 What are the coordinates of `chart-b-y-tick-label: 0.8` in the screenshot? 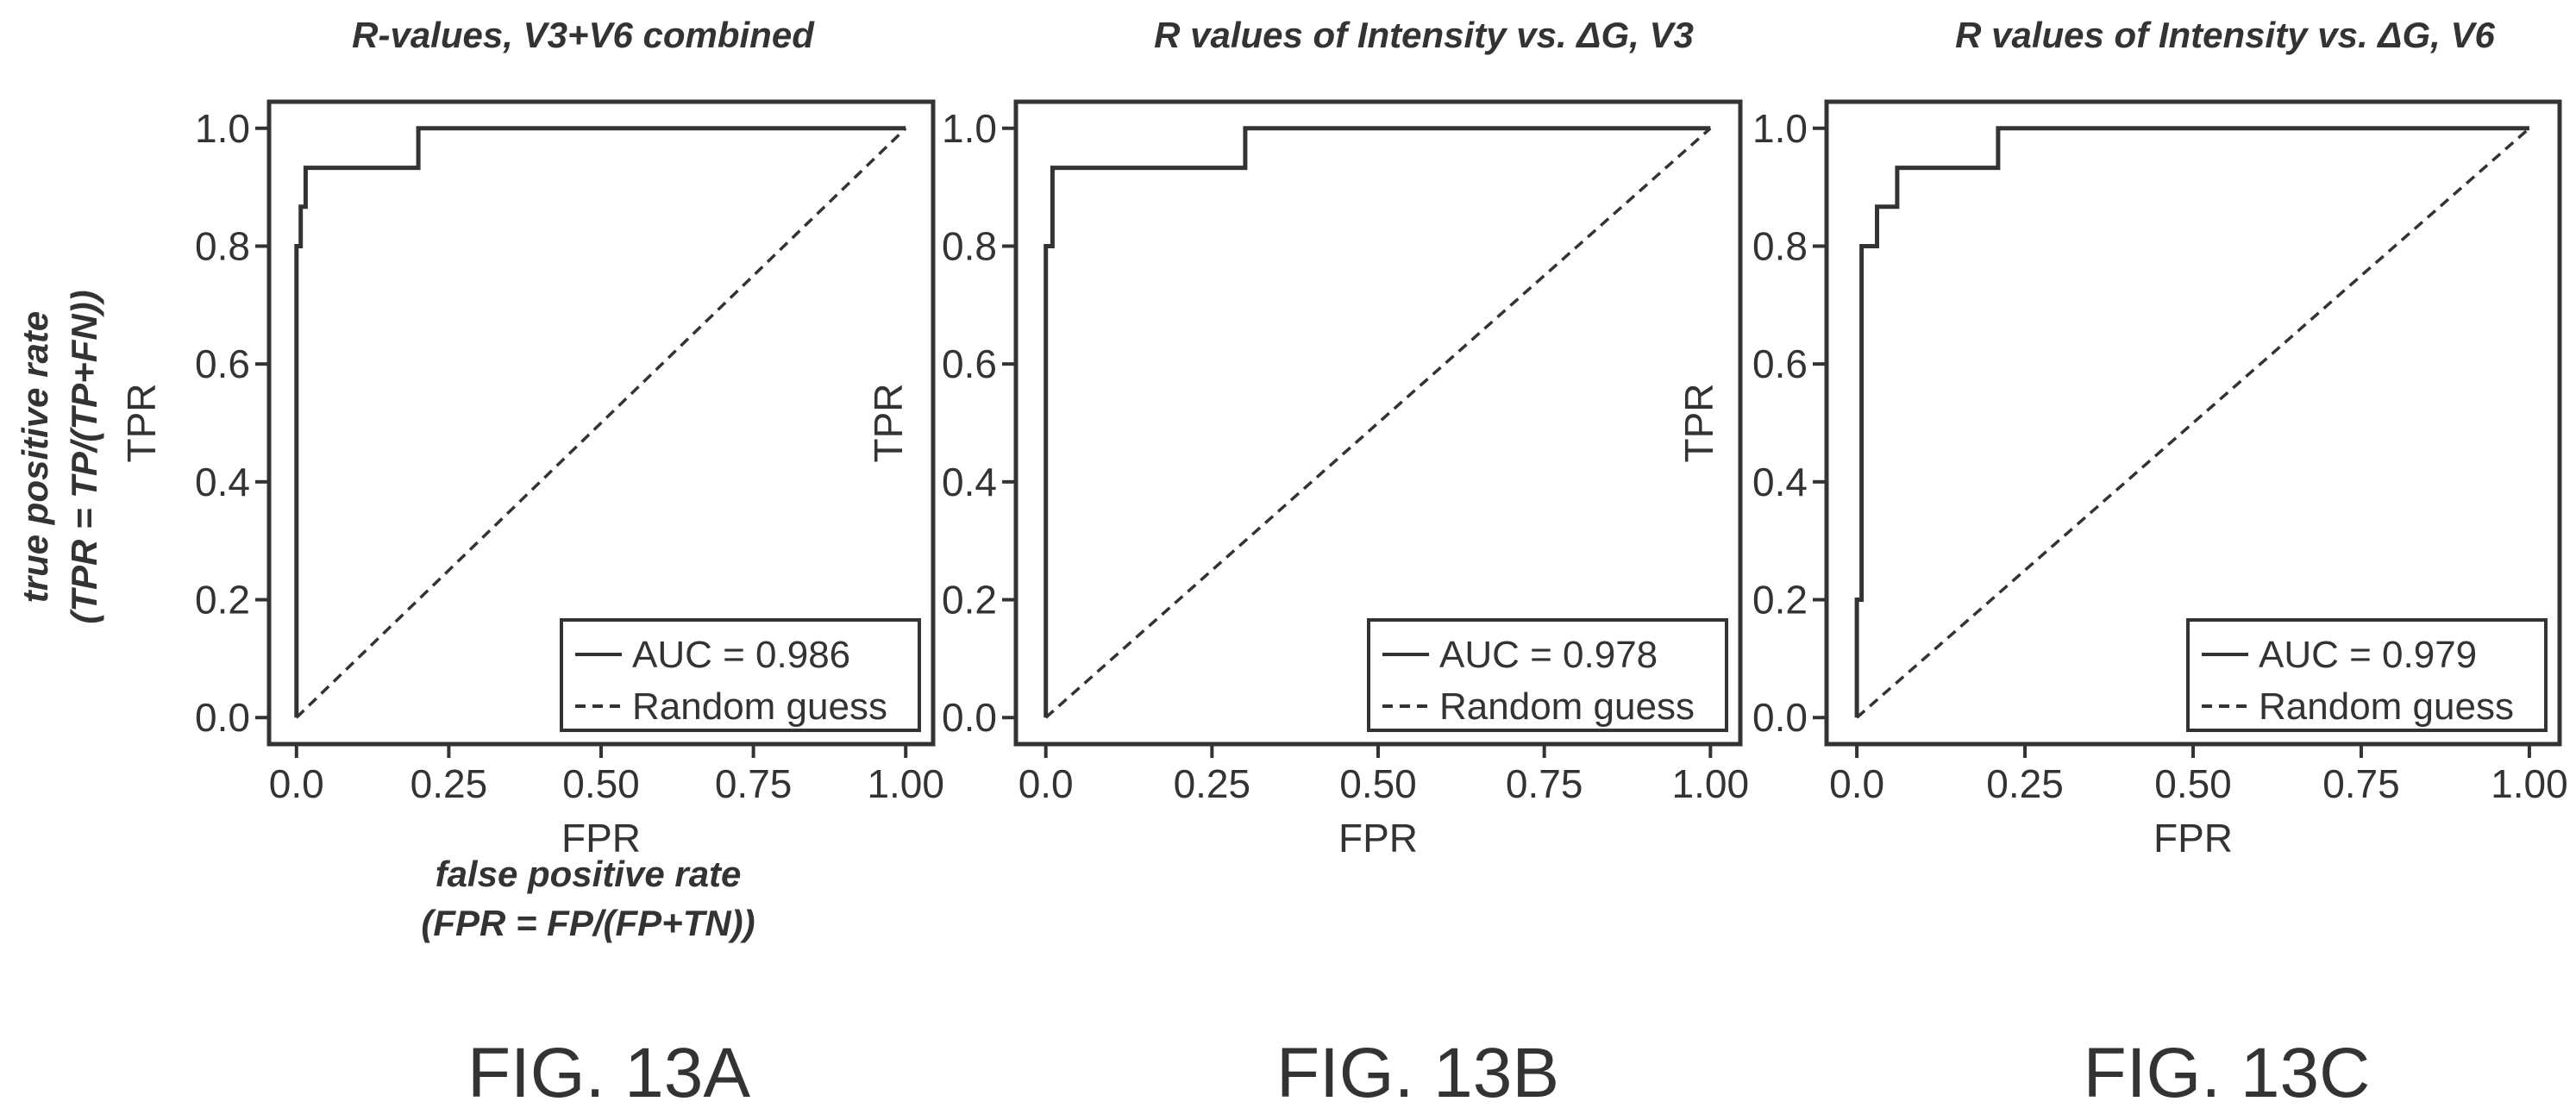 It's located at (969, 245).